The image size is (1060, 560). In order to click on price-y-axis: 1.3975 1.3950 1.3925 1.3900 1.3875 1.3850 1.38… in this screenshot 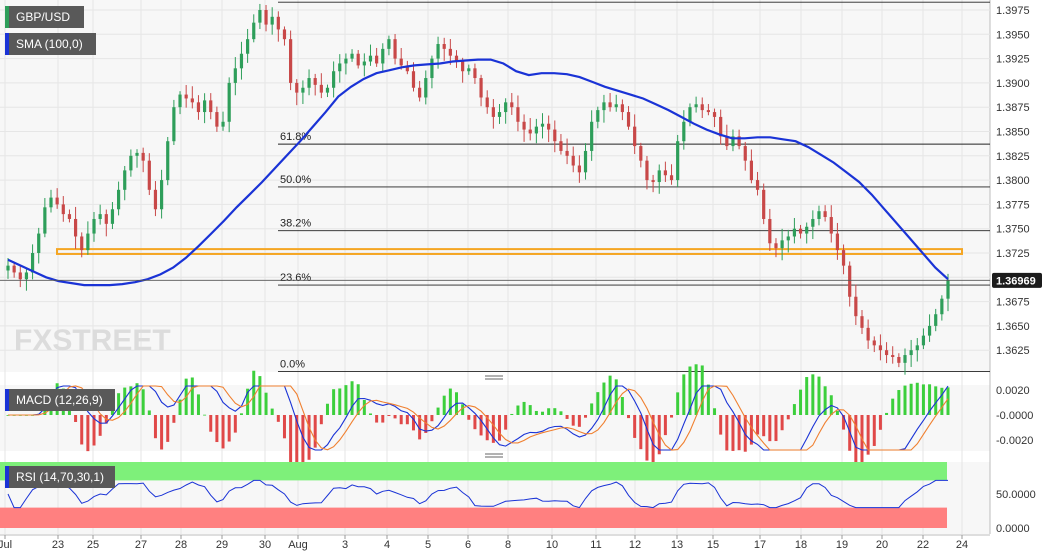, I will do `click(1013, 181)`.